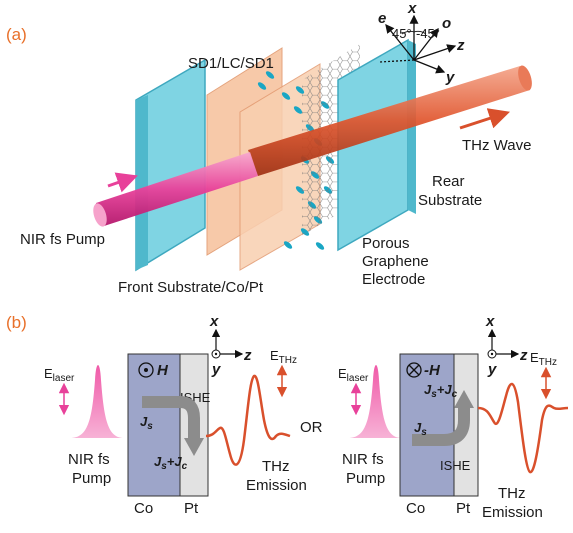 This screenshot has height=533, width=573. What do you see at coordinates (432, 370) in the screenshot?
I see `field-label-right: -H` at bounding box center [432, 370].